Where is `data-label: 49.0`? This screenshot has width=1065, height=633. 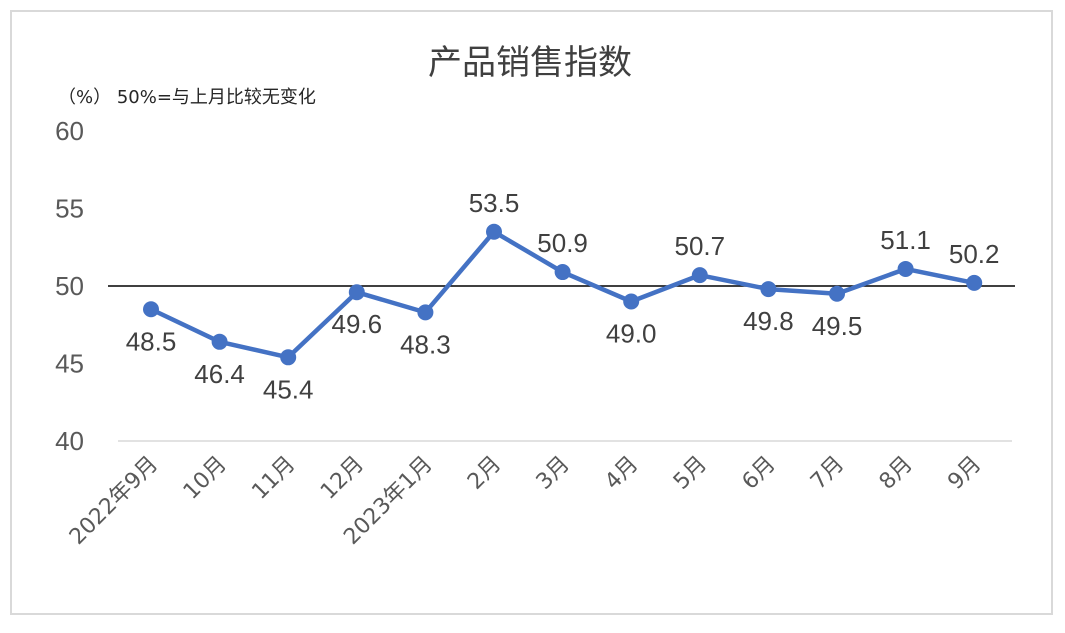
data-label: 49.0 is located at coordinates (631, 334).